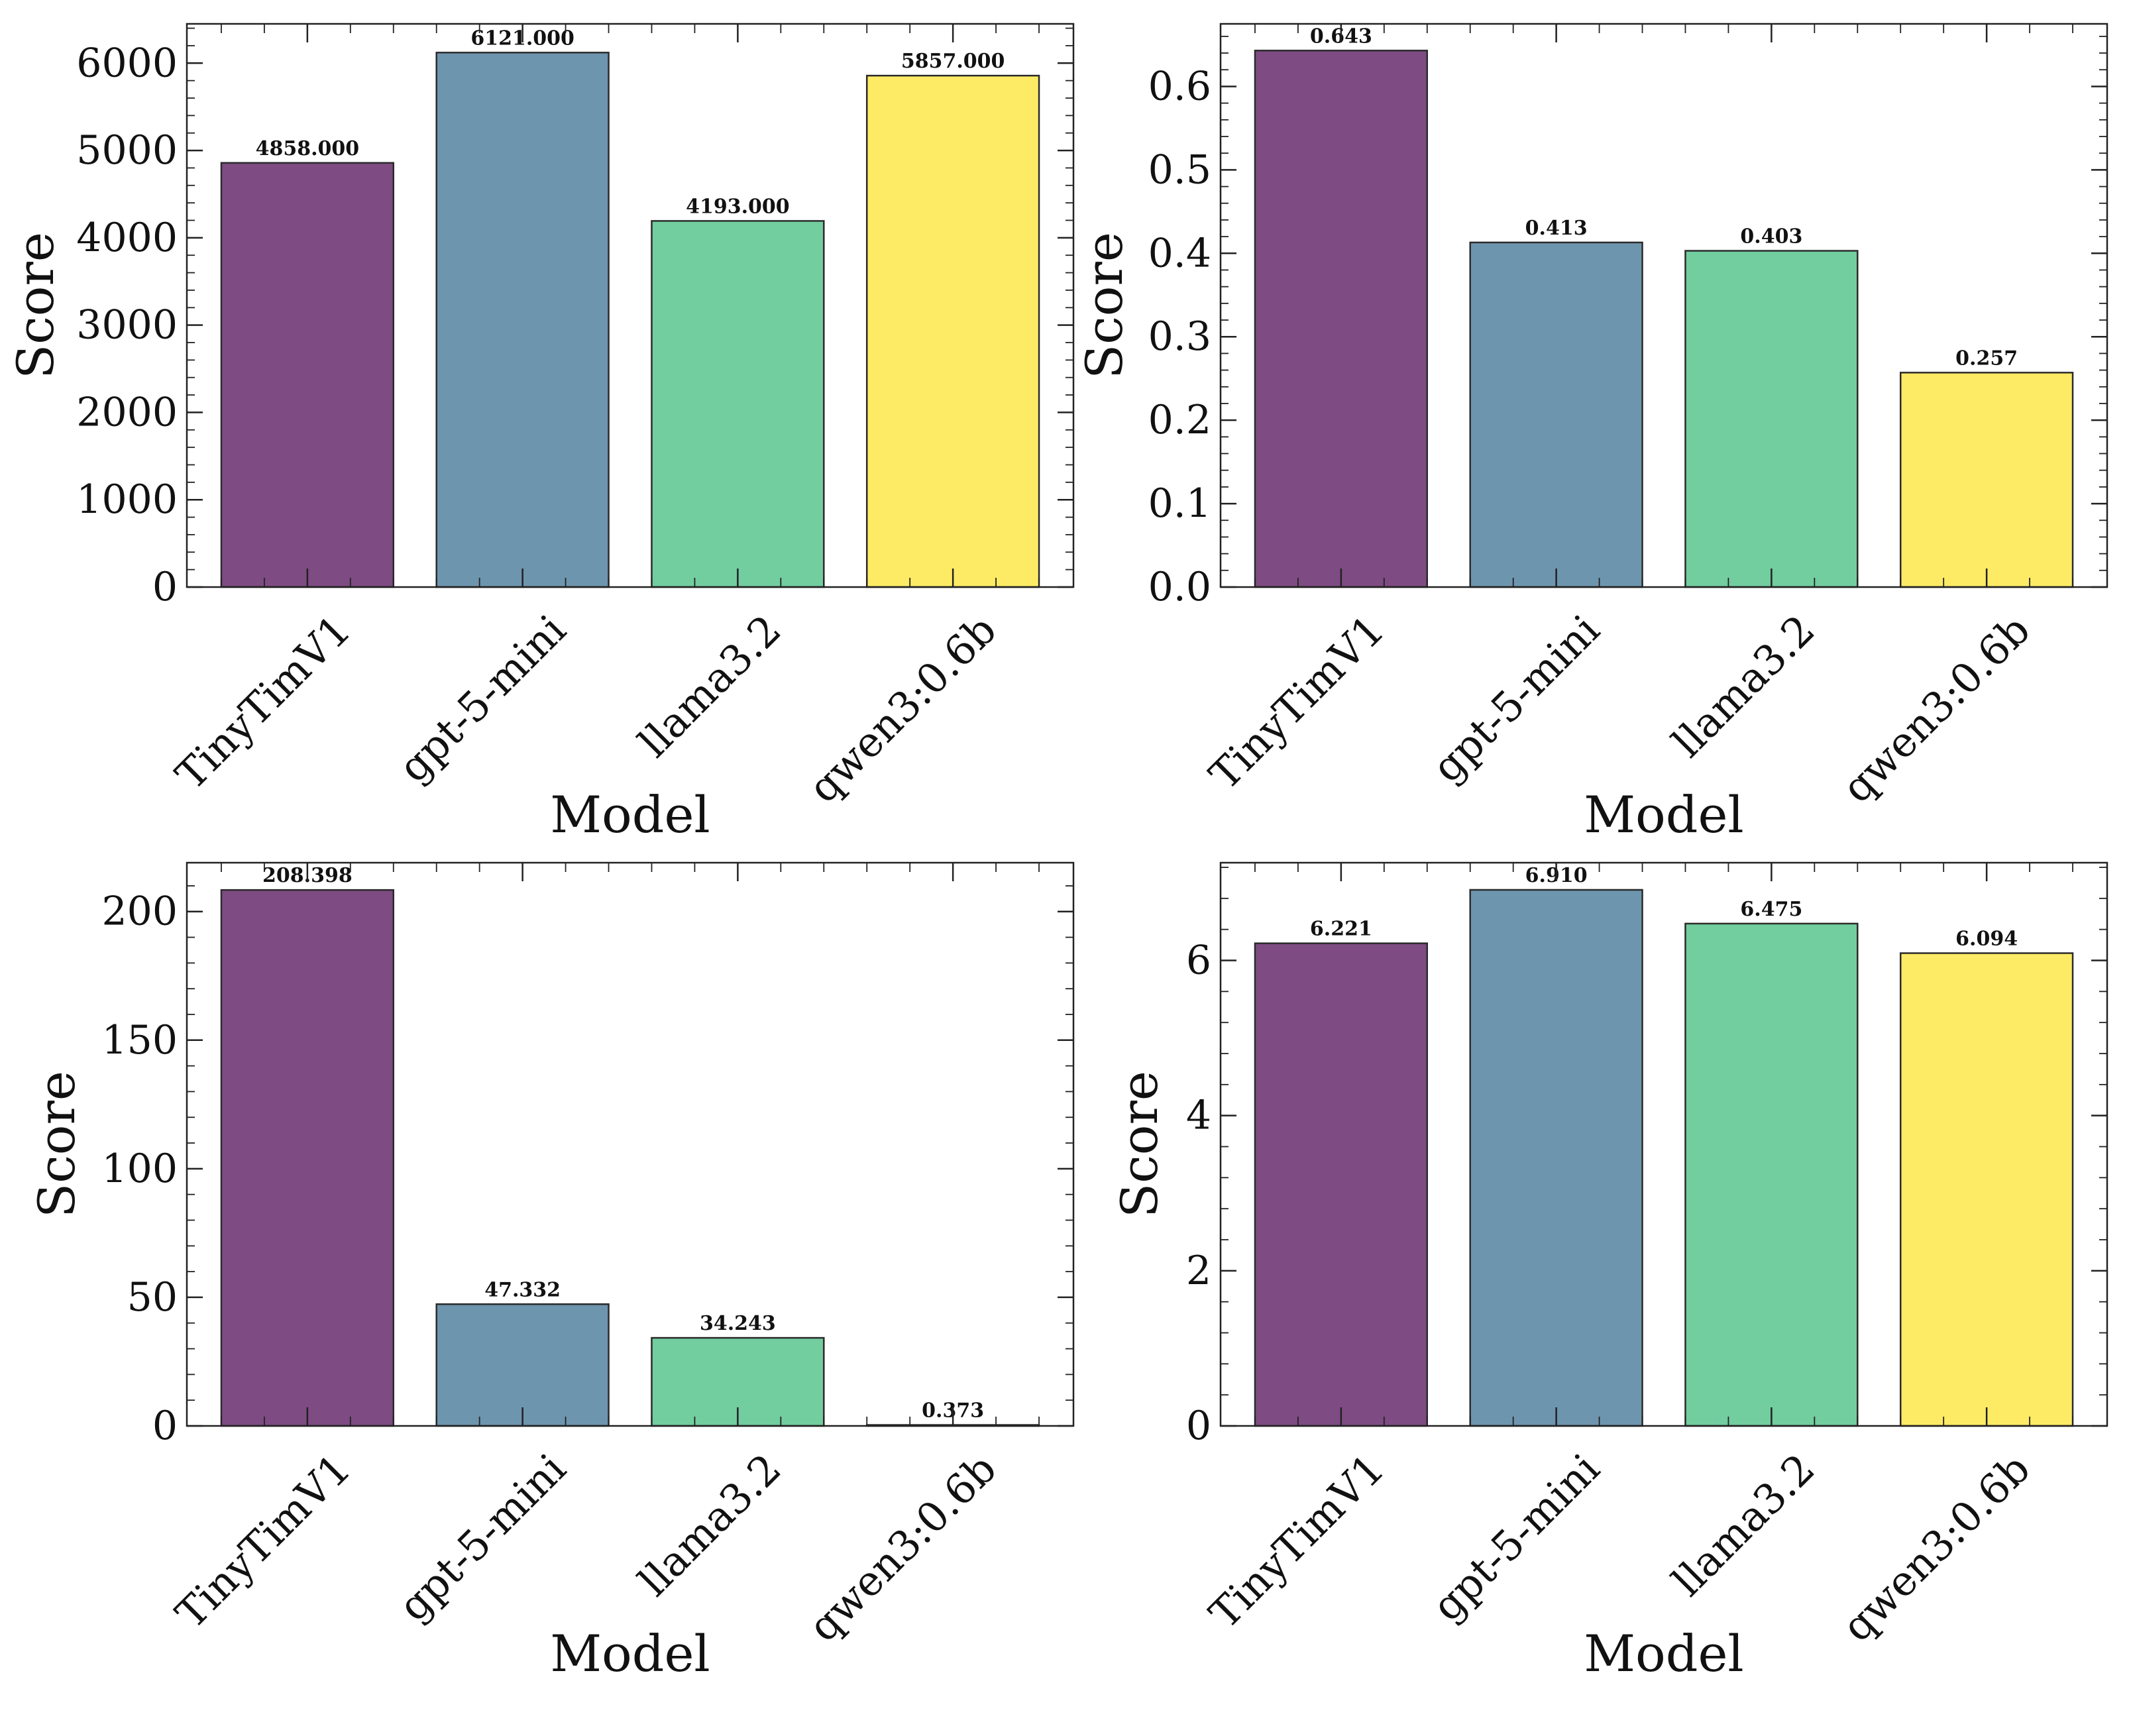  What do you see at coordinates (1341, 319) in the screenshot?
I see `bar-2-tinytimv1` at bounding box center [1341, 319].